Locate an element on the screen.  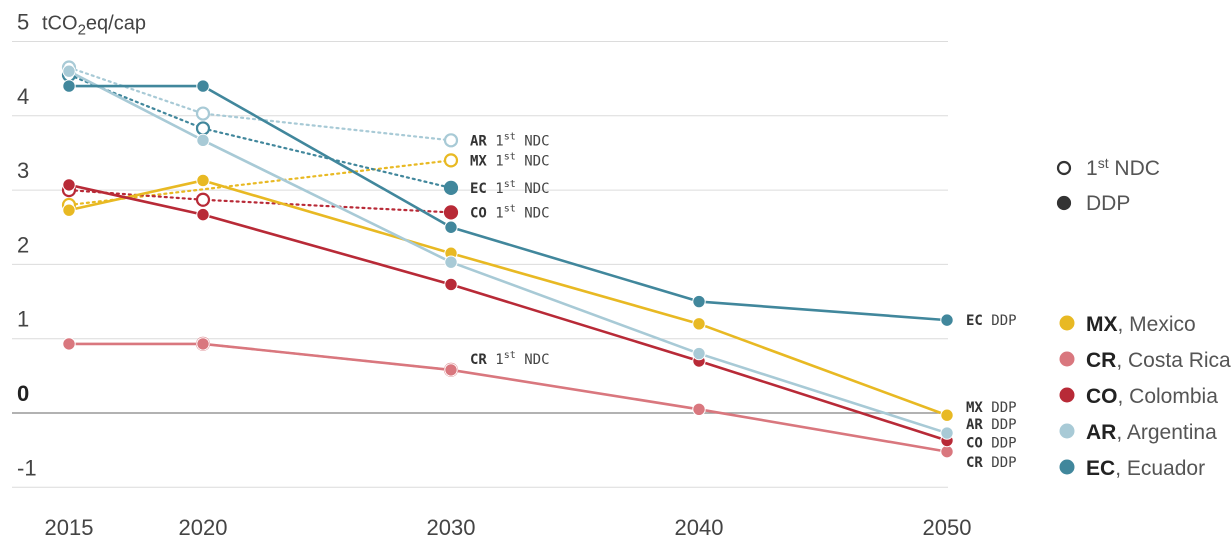
y-tick-label: -1 is located at coordinates (27, 467).